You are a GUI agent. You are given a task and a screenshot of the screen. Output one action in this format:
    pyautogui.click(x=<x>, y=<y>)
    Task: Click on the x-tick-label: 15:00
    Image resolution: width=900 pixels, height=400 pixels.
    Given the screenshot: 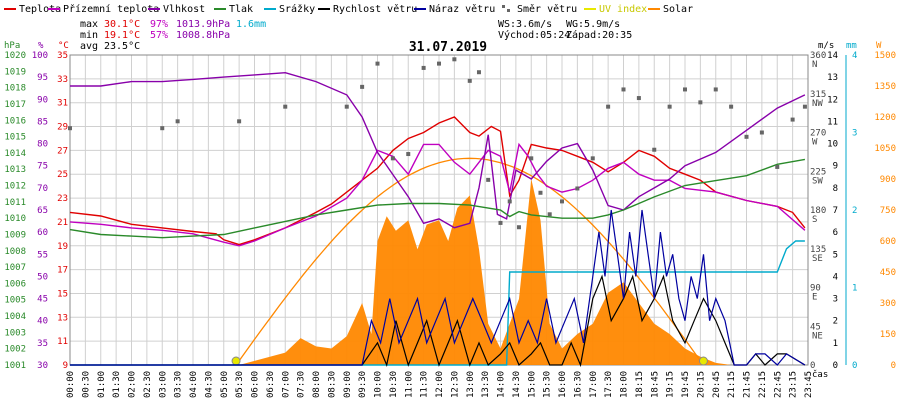 What is the action you would take?
    pyautogui.click(x=532, y=384)
    